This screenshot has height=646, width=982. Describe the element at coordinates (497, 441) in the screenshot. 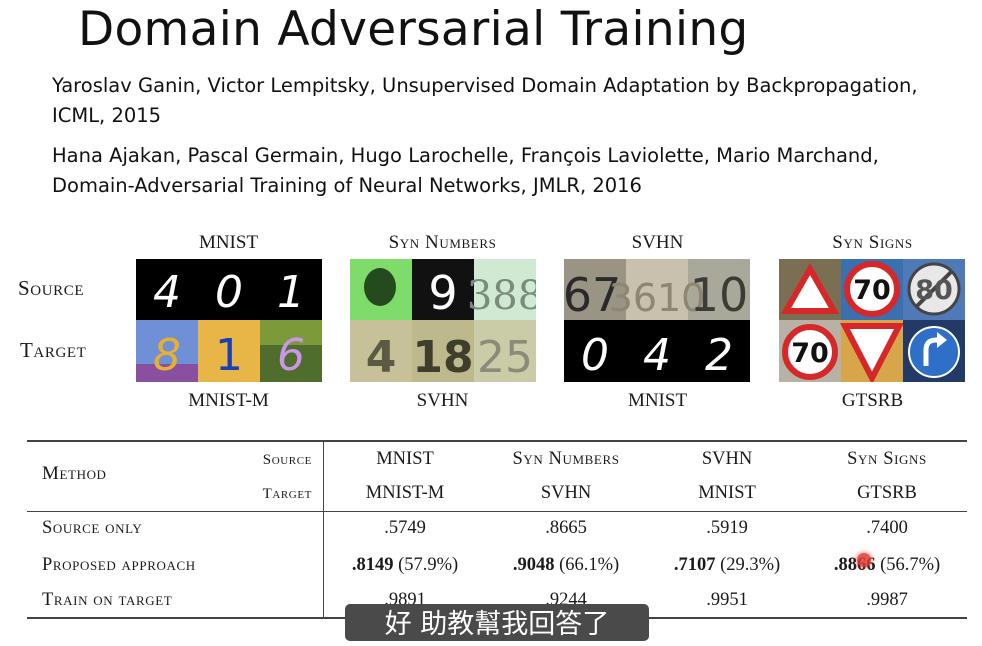

I see `table-top-rule` at that location.